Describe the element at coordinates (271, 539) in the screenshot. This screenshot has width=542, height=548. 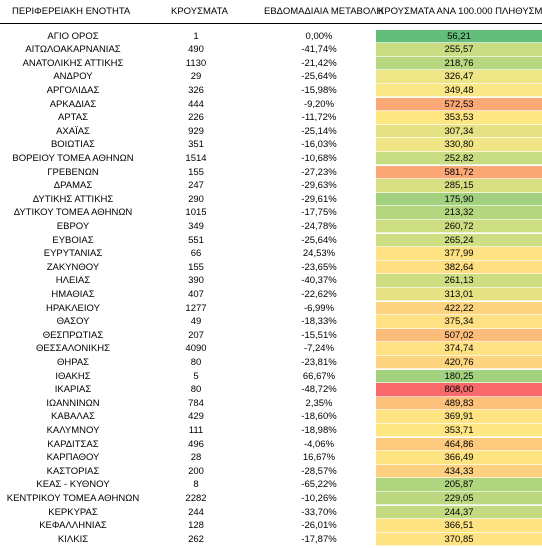
I see `table-row: ΚΙΛΚΙΣ 262 -17,87% 370,85` at that location.